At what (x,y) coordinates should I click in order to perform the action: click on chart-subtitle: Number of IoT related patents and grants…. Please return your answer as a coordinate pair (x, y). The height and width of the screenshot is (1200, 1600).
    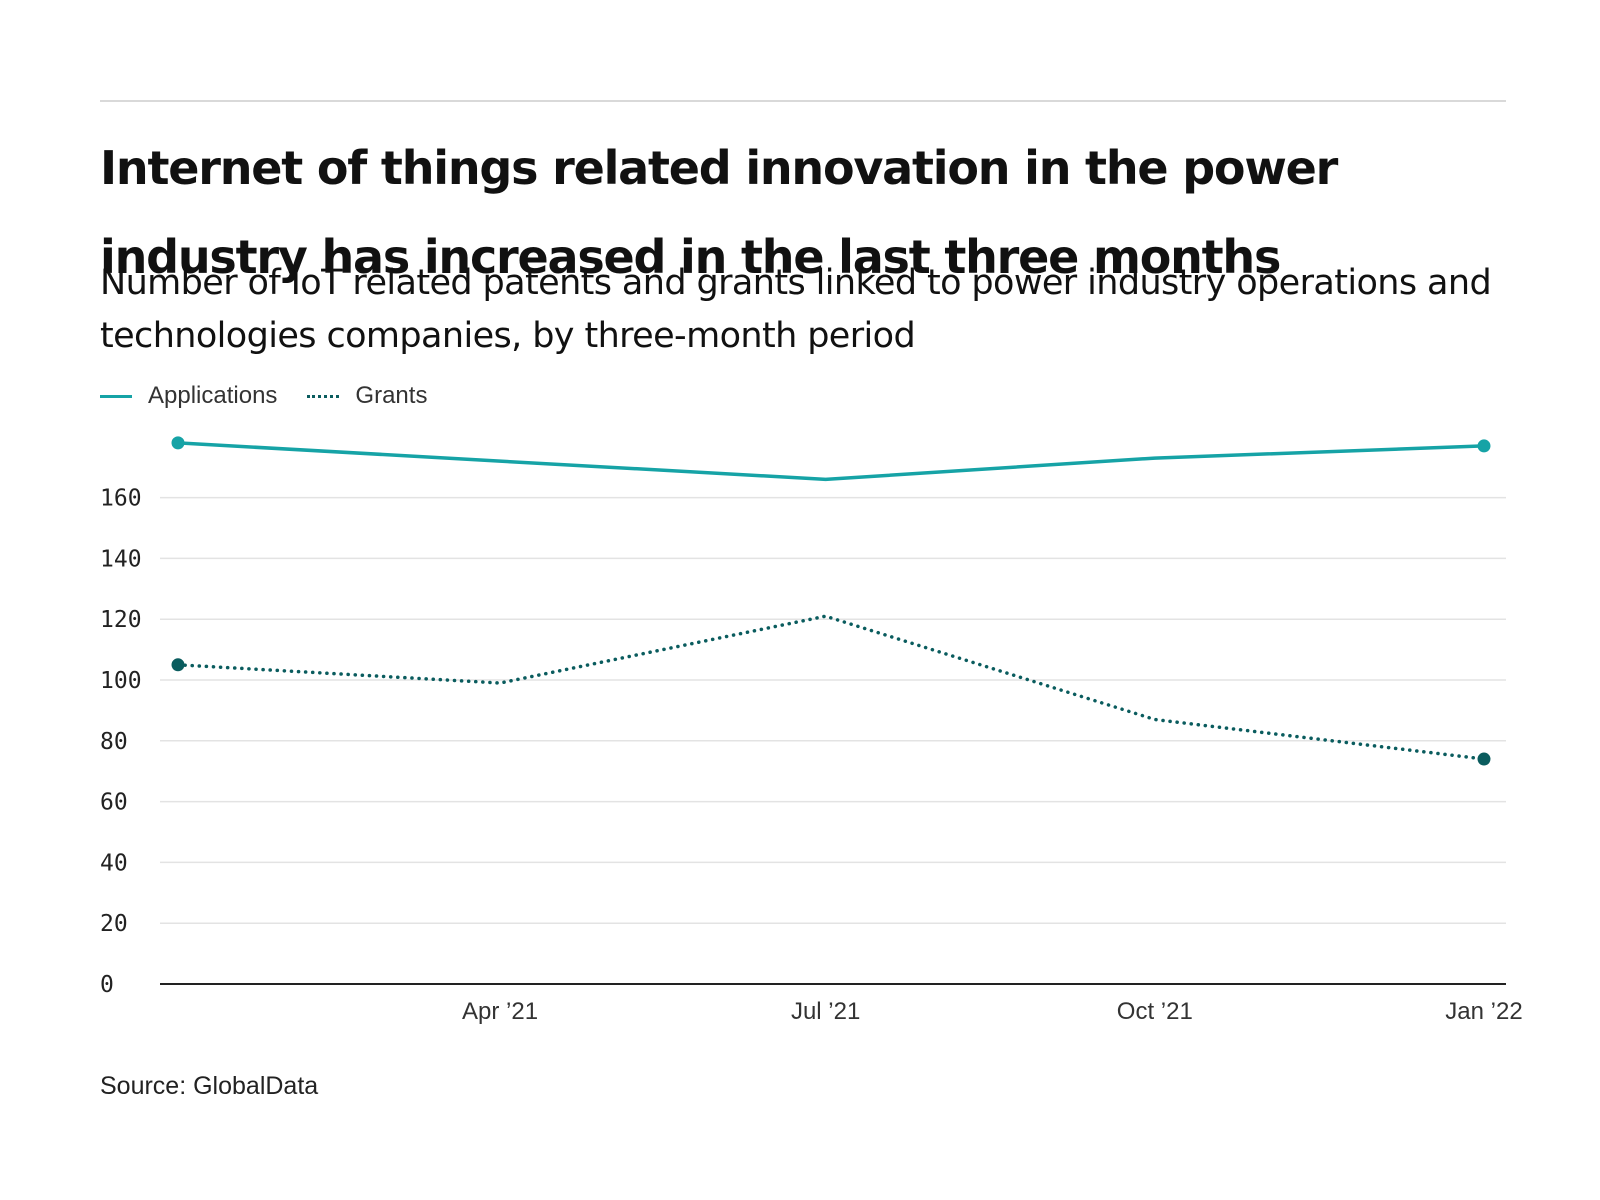
    Looking at the image, I should click on (796, 309).